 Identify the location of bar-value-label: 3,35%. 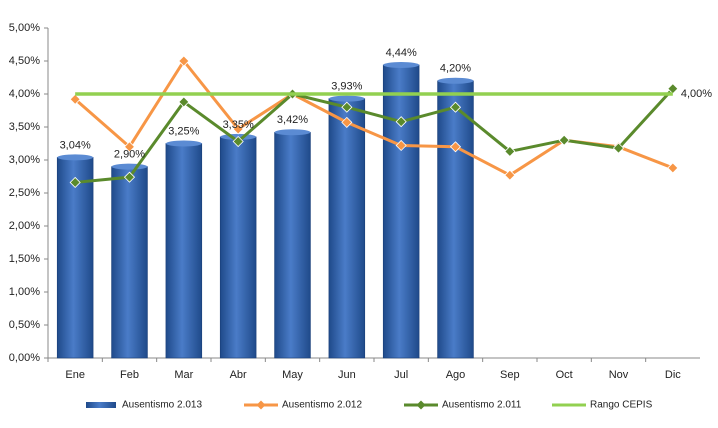
(238, 125).